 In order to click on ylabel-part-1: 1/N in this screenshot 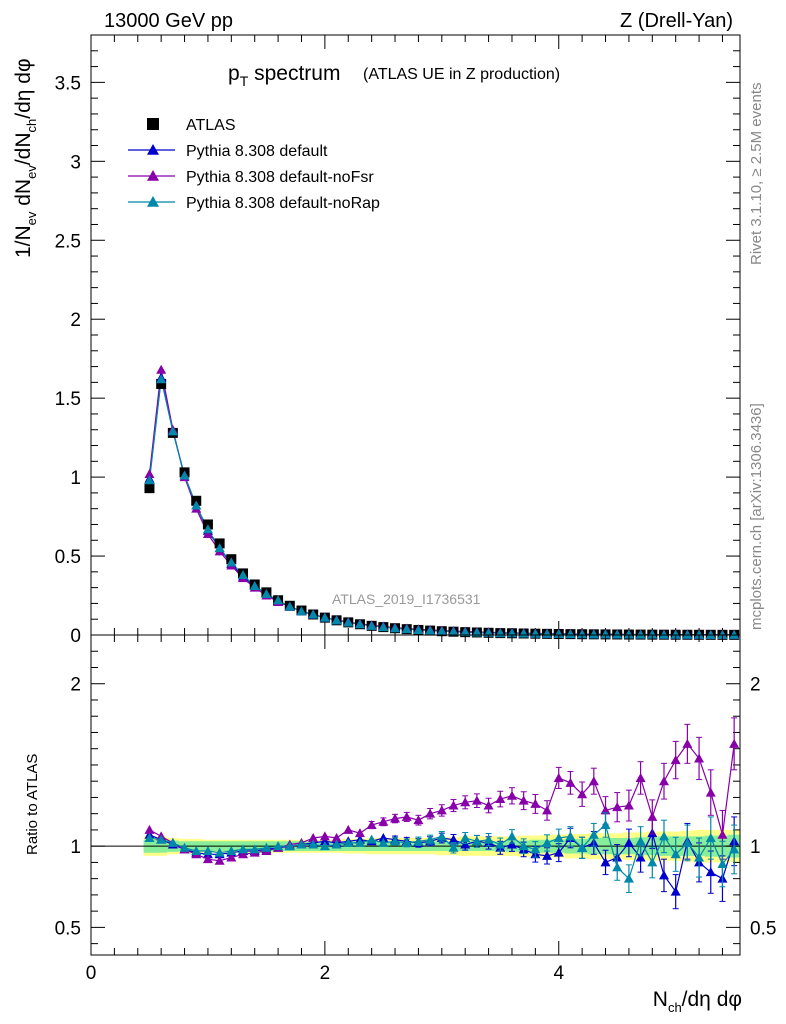, I will do `click(23, 241)`.